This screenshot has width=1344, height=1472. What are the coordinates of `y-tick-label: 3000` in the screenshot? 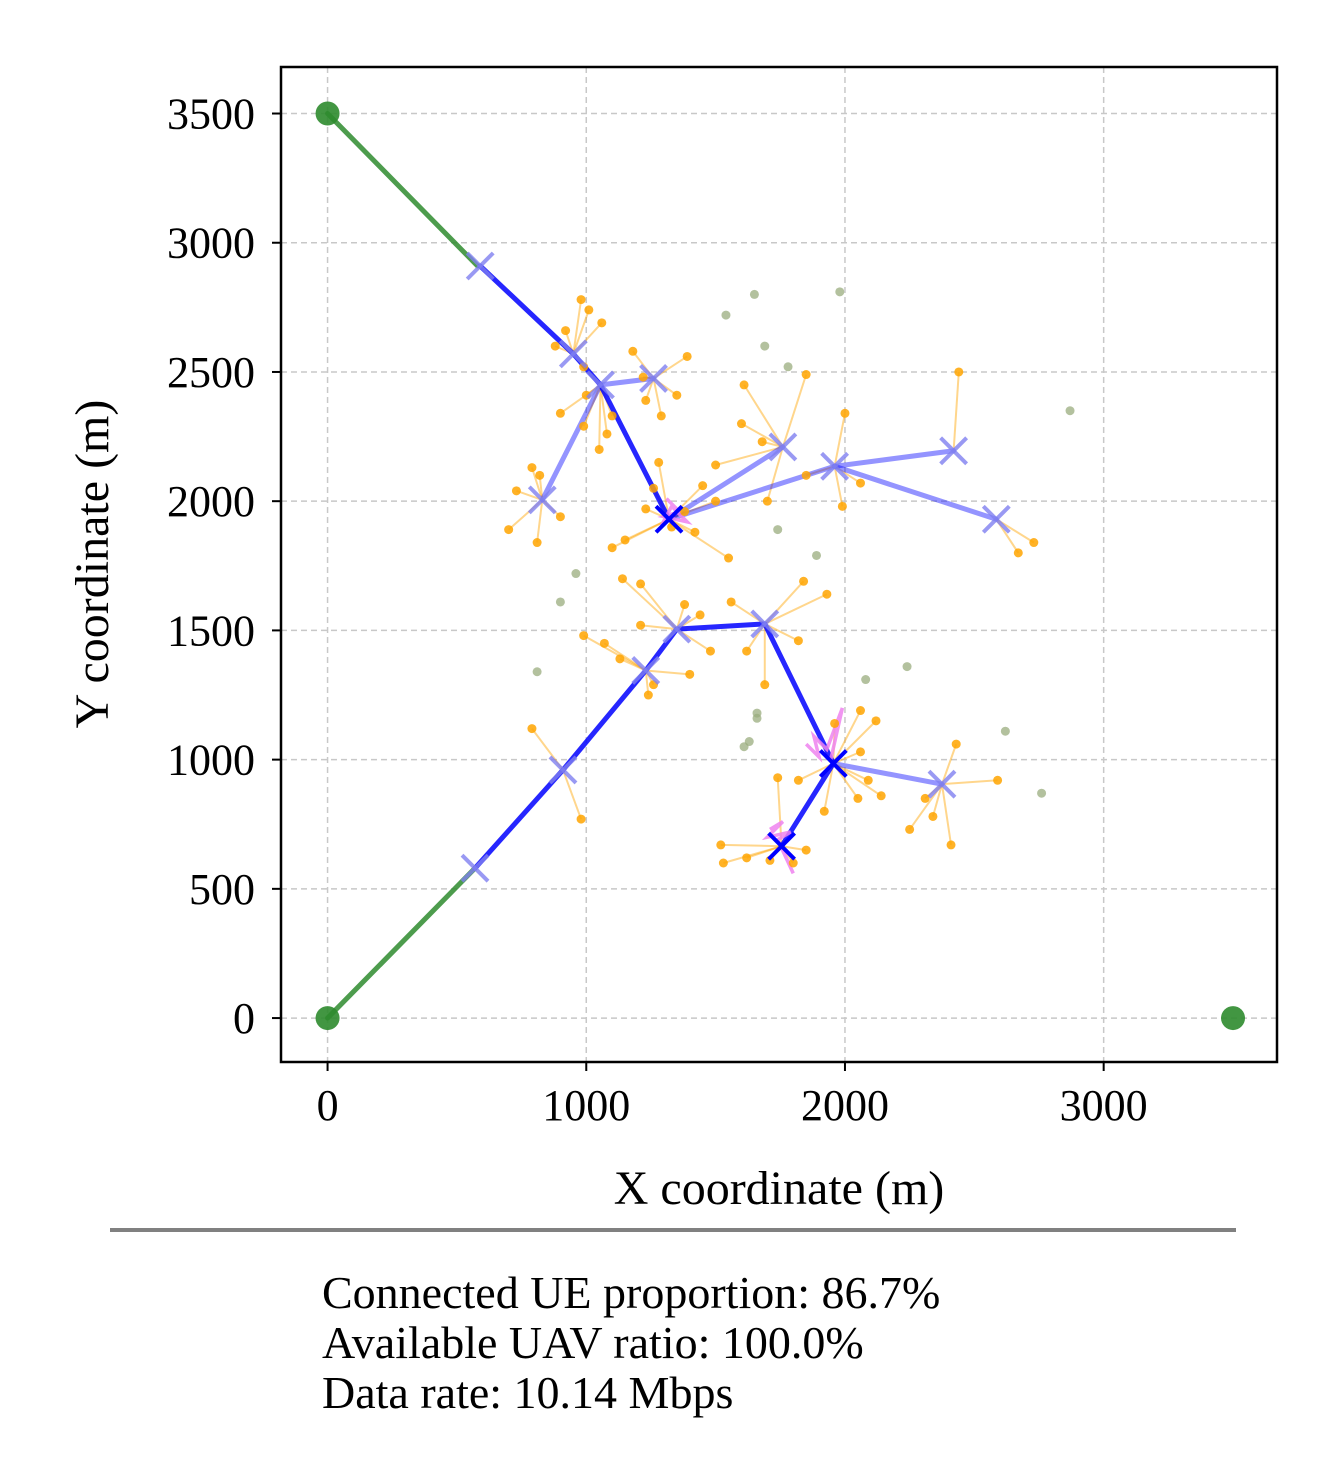 It's located at (211, 243).